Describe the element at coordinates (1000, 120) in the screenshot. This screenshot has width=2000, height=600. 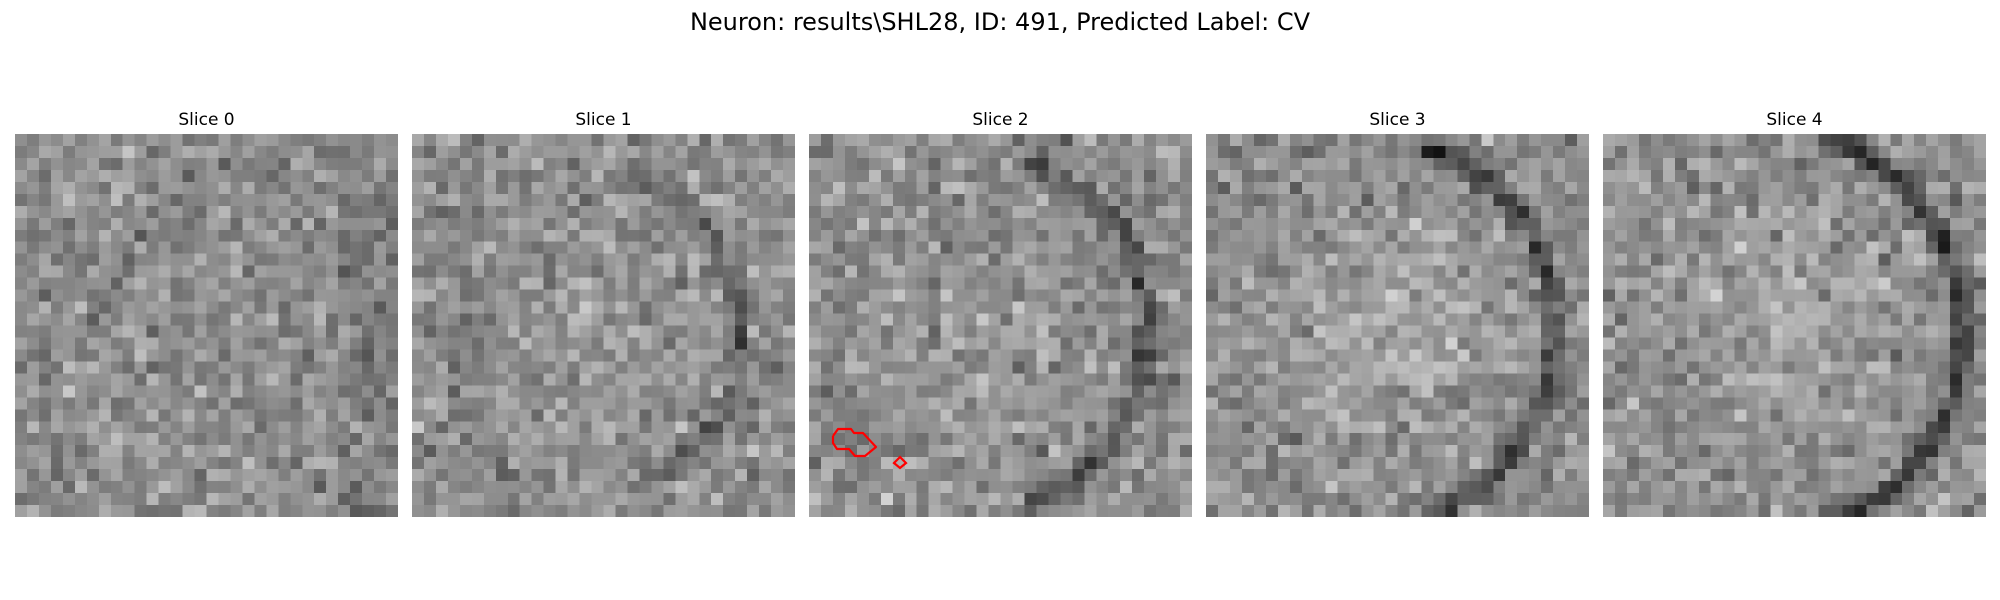
I see `slice-title: Slice 2` at that location.